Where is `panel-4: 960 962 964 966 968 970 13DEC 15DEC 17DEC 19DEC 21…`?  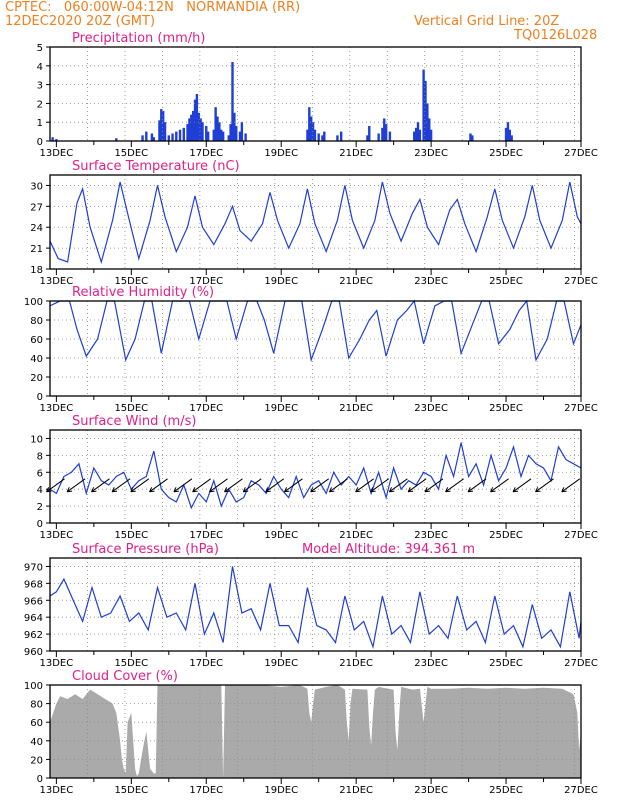
panel-4: 960 962 964 966 968 970 13DEC 15DEC 17DEC 19DEC 21… is located at coordinates (311, 605).